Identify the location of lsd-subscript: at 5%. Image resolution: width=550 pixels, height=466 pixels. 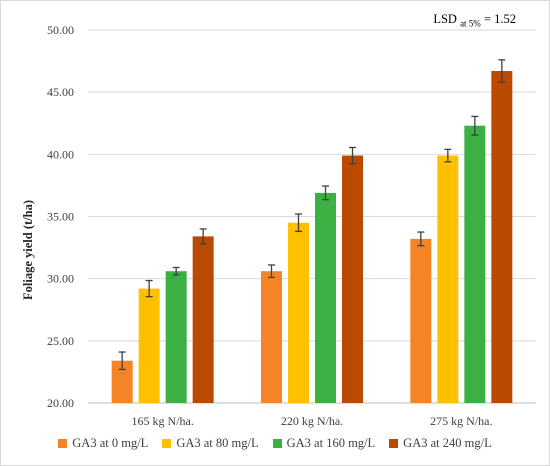
(470, 23).